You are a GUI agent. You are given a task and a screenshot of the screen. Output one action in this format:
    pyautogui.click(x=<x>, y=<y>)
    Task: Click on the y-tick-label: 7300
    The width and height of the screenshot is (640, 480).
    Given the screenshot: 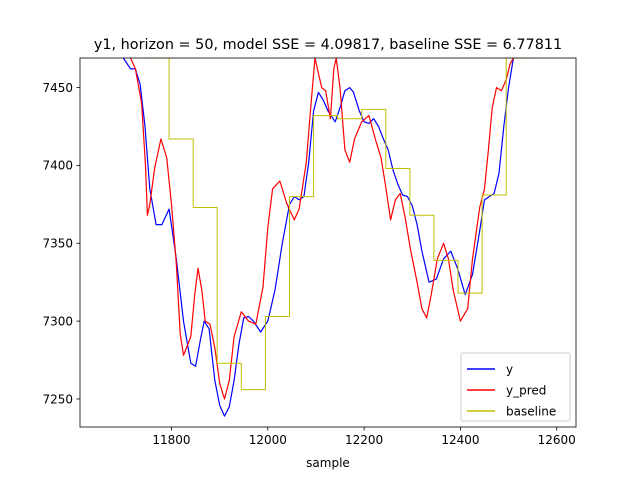 What is the action you would take?
    pyautogui.click(x=57, y=321)
    